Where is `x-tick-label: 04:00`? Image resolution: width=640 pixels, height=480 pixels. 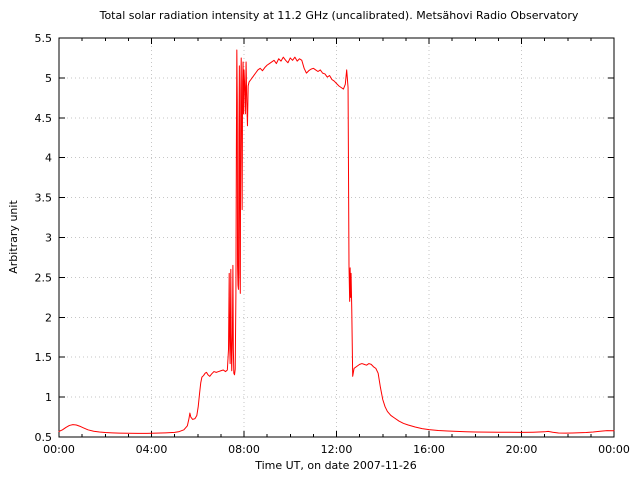
x-tick-label: 04:00 is located at coordinates (152, 449).